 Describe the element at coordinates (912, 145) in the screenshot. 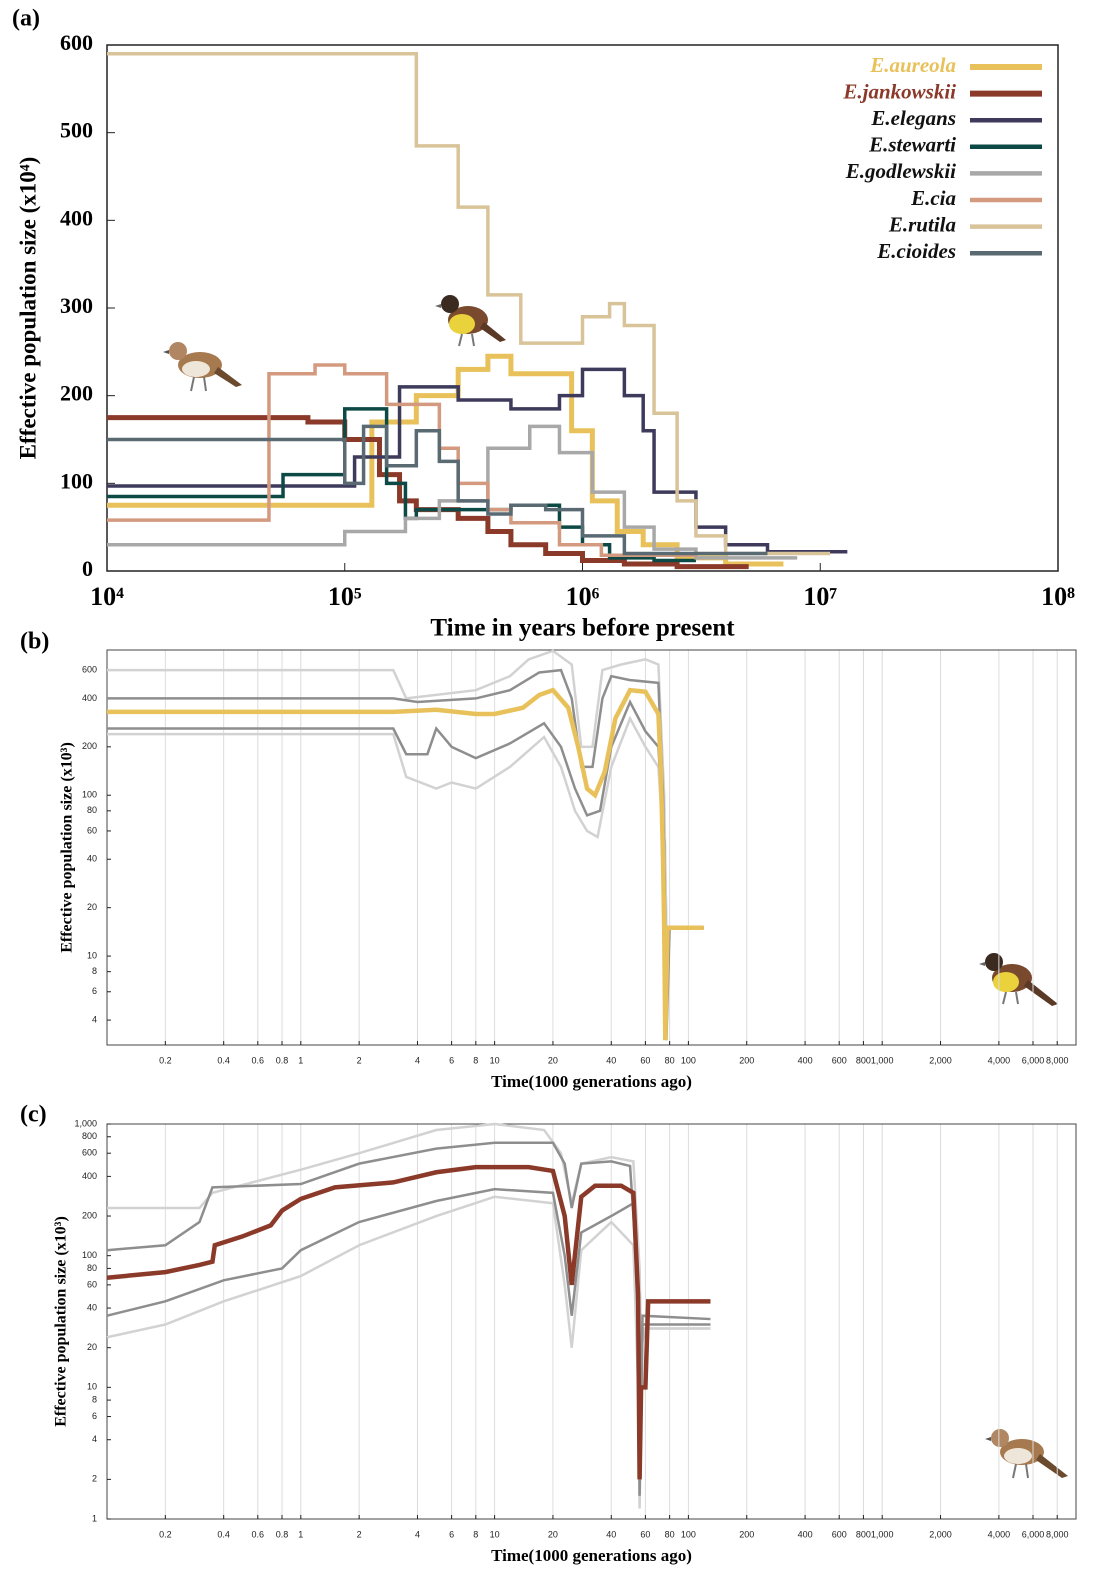

I see `legend-label: E.stewarti` at that location.